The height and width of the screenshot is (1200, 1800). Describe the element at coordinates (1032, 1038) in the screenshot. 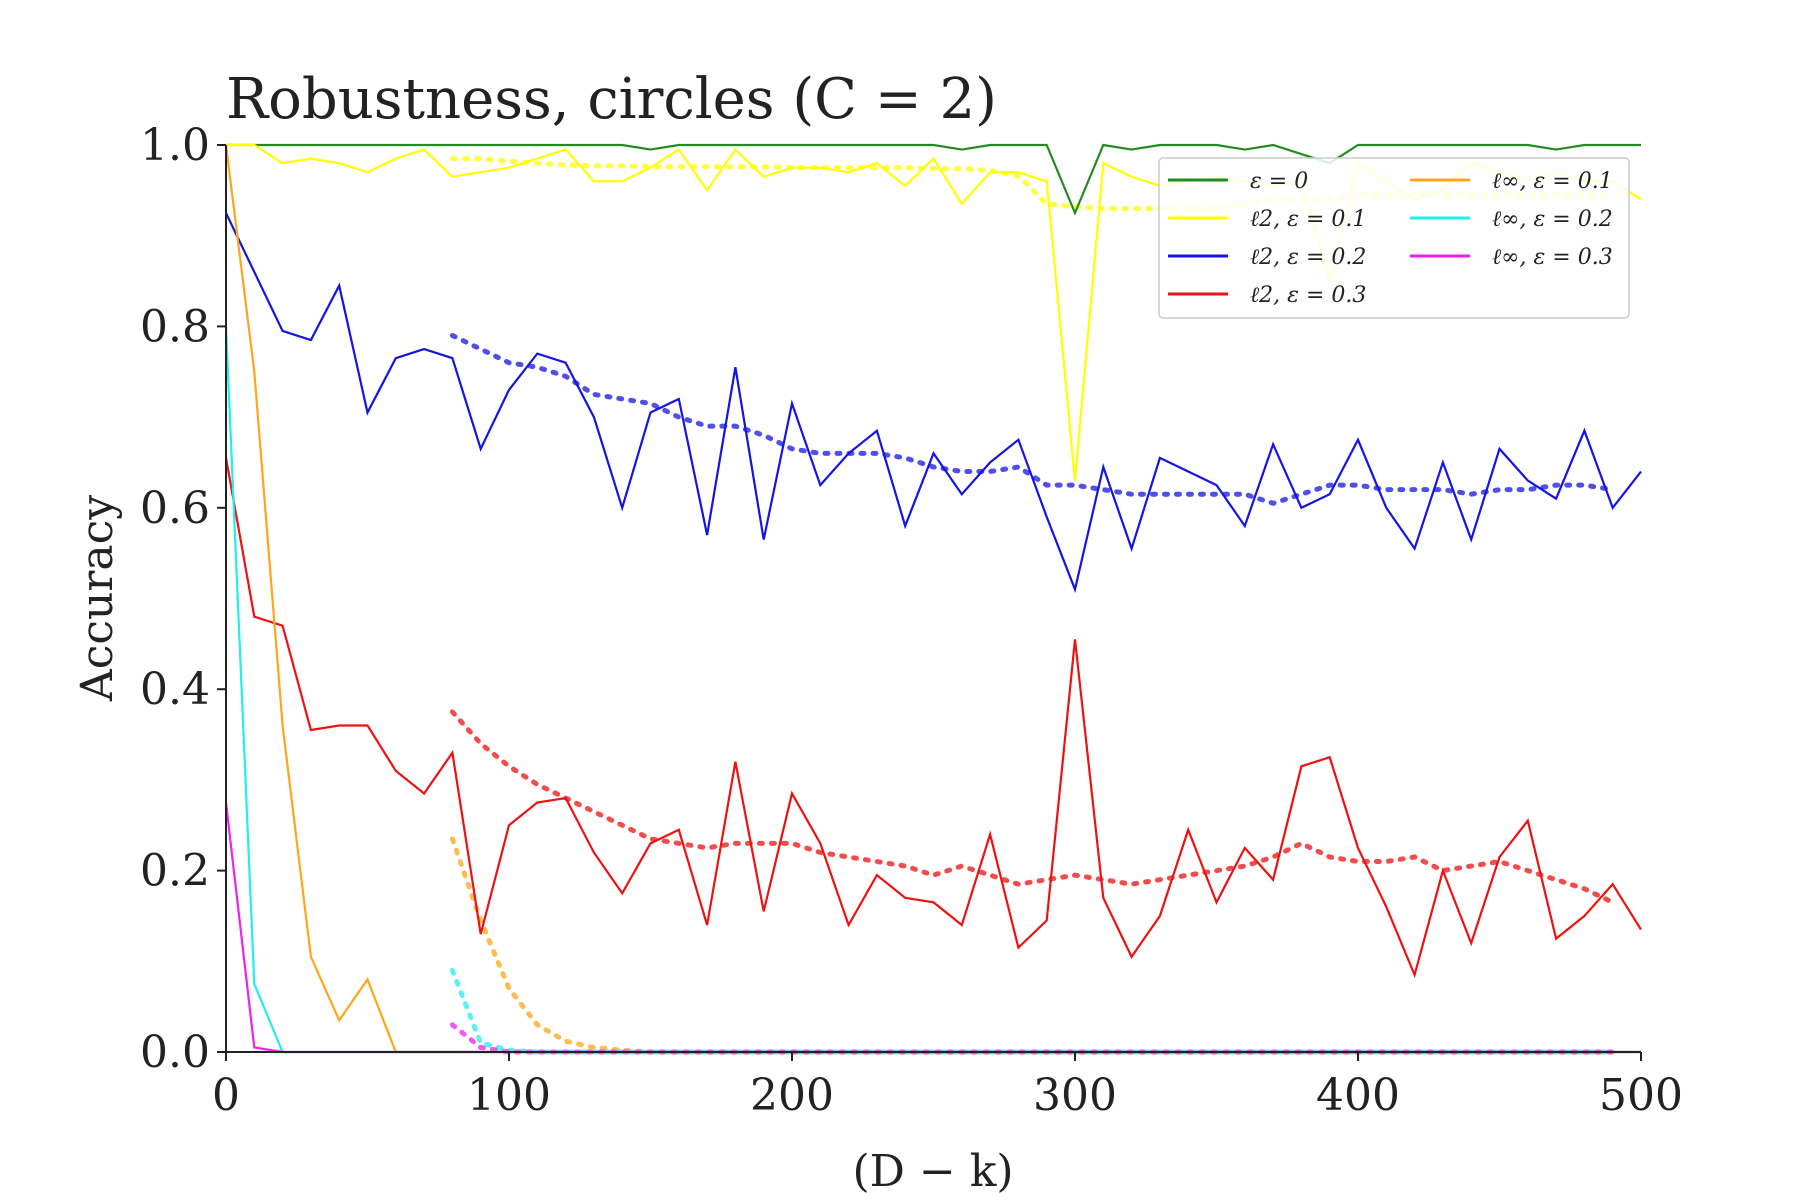

I see `trend-line-linf-eps-0p3` at that location.